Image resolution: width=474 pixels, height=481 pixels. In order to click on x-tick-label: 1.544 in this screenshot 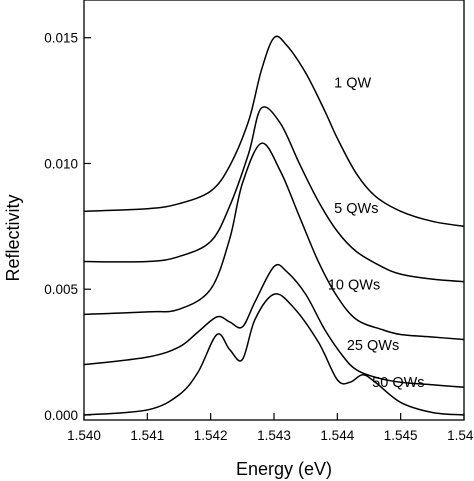, I will do `click(337, 435)`.